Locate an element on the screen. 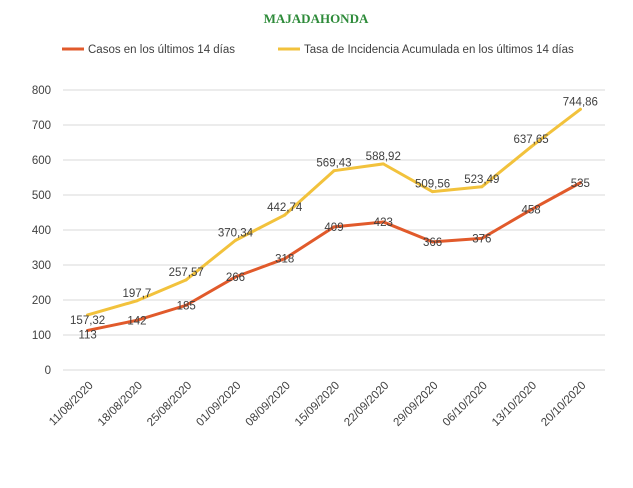 The height and width of the screenshot is (488, 633). y-tick-label: 300 is located at coordinates (41, 266).